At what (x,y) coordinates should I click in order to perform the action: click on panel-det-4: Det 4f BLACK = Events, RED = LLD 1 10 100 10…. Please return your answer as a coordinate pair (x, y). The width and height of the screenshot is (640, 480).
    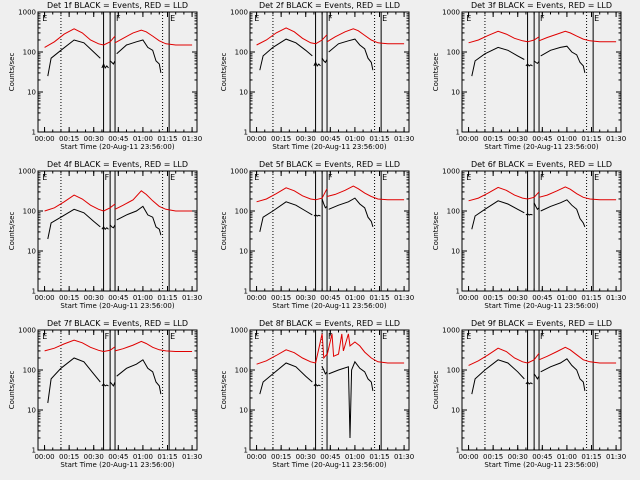
    Looking at the image, I should click on (105, 235).